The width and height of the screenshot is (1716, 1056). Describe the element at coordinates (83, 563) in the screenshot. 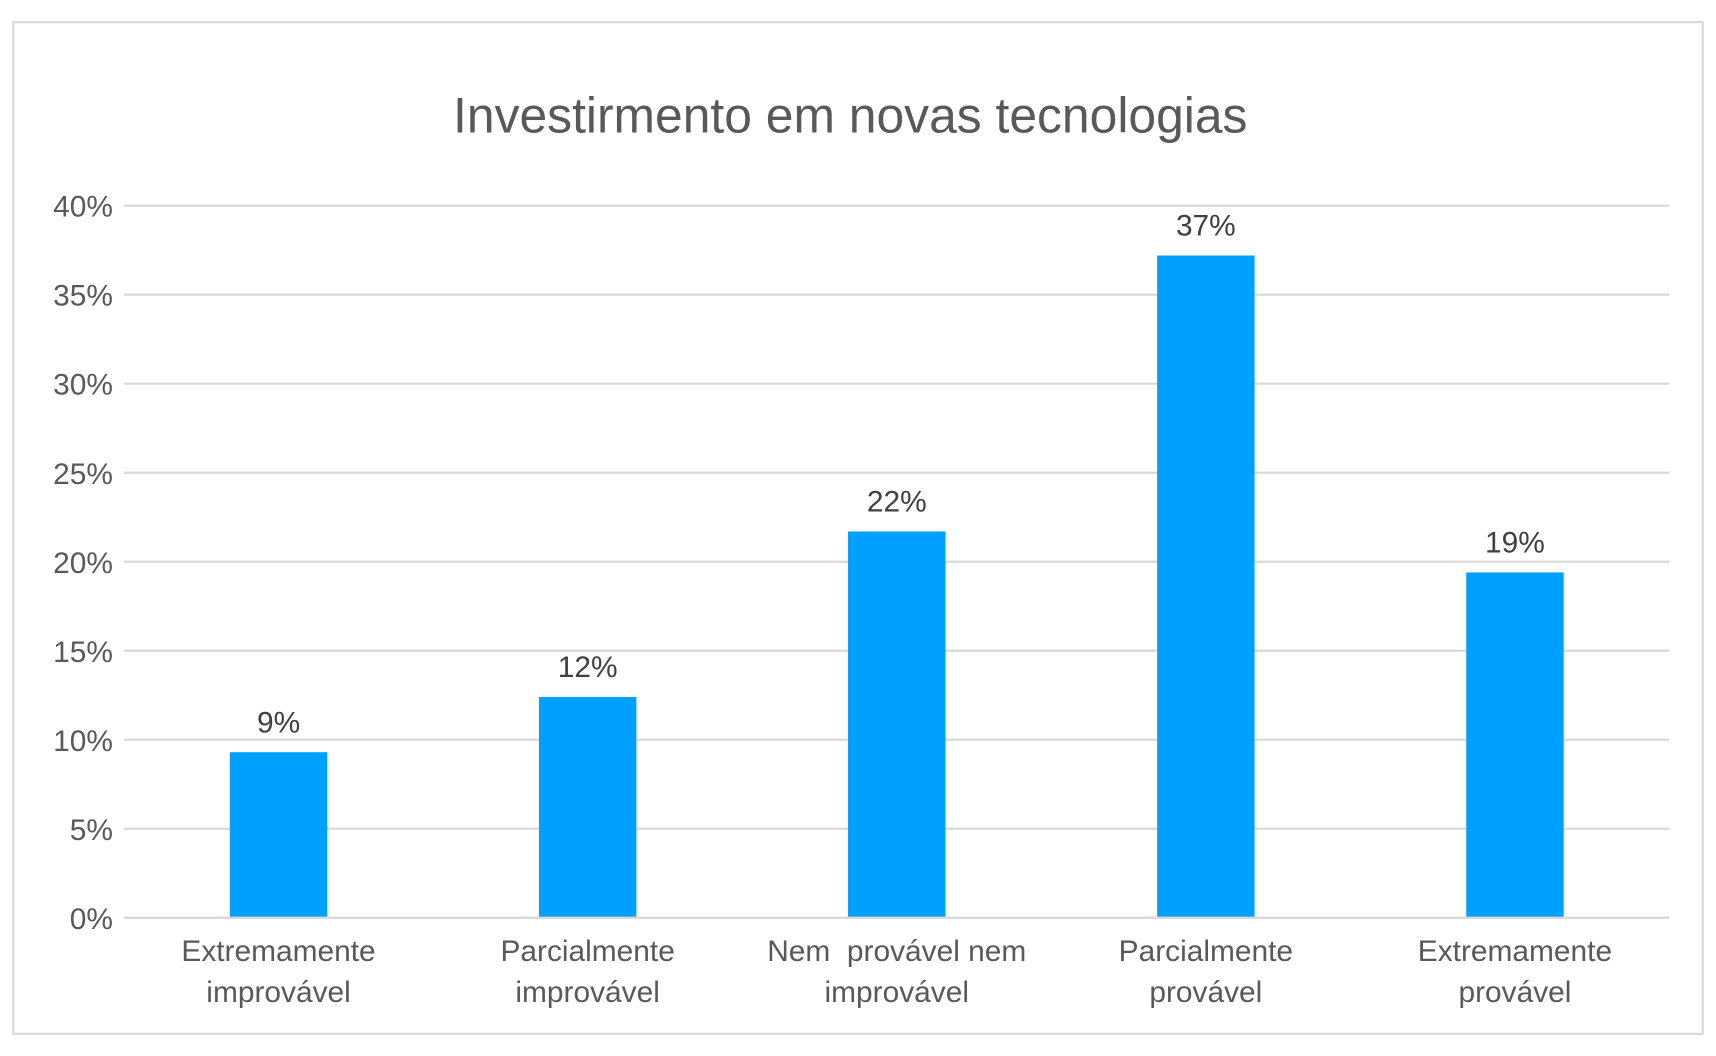

I see `y-tick-label: 20%` at that location.